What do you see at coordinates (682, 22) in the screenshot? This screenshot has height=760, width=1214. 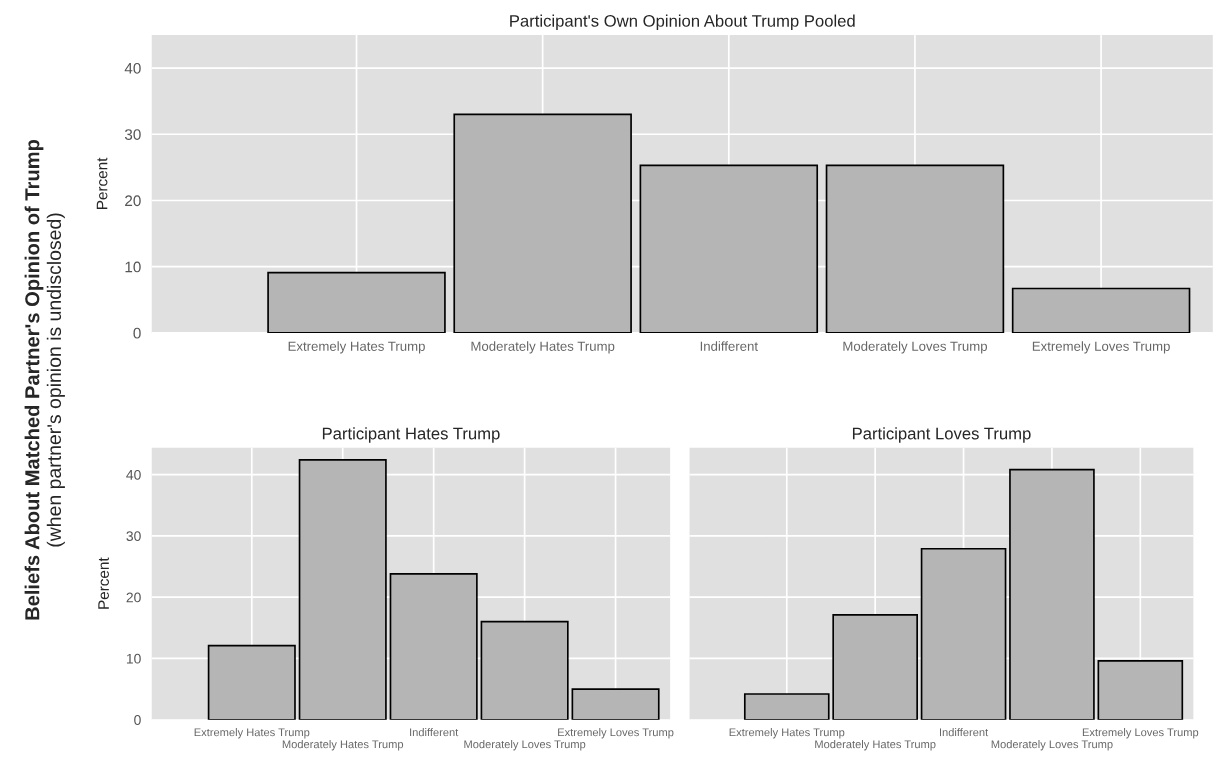 I see `chart-title: Participant's Own Opinion About Trump Pooled` at bounding box center [682, 22].